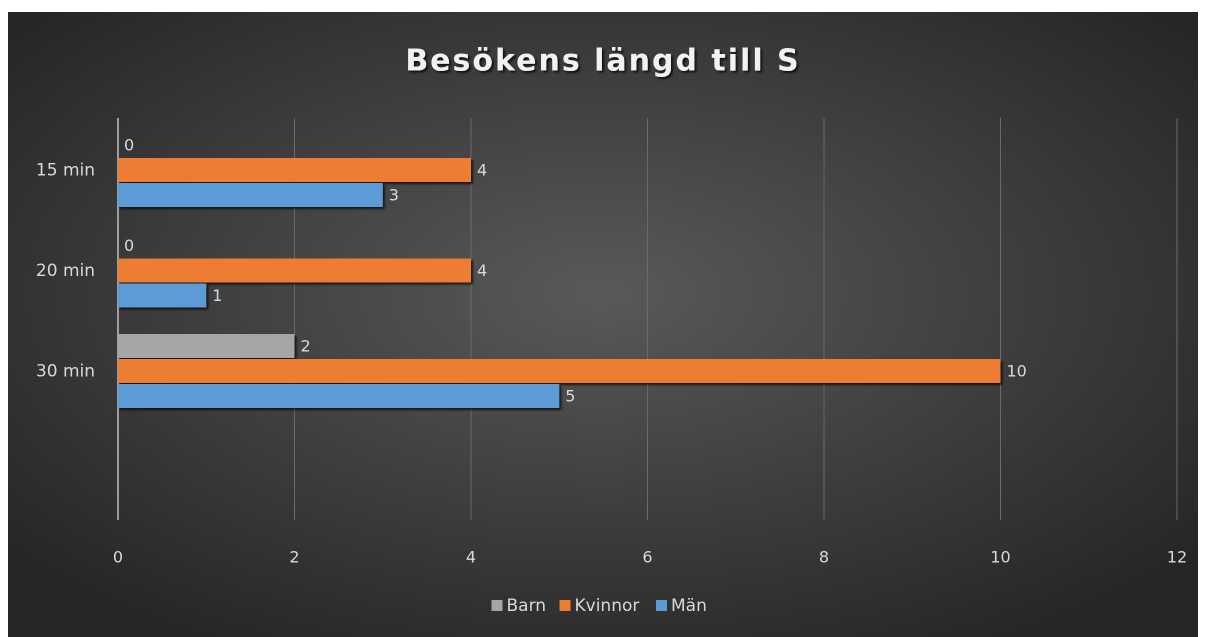 The image size is (1206, 637). Describe the element at coordinates (689, 606) in the screenshot. I see `legend-label: Män` at that location.